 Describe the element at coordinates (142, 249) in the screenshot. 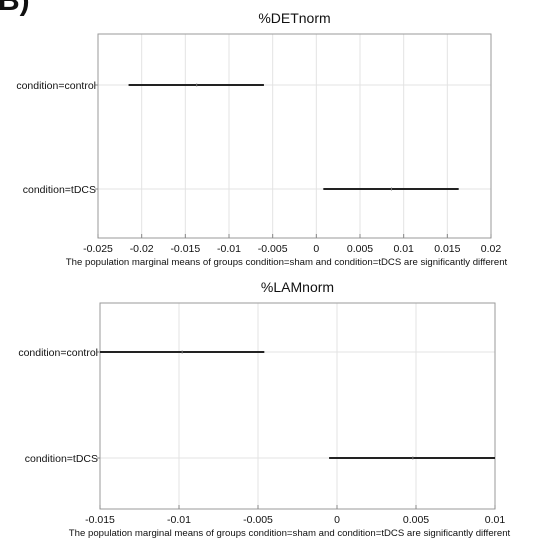

I see `x-tick-label: -0.02` at that location.